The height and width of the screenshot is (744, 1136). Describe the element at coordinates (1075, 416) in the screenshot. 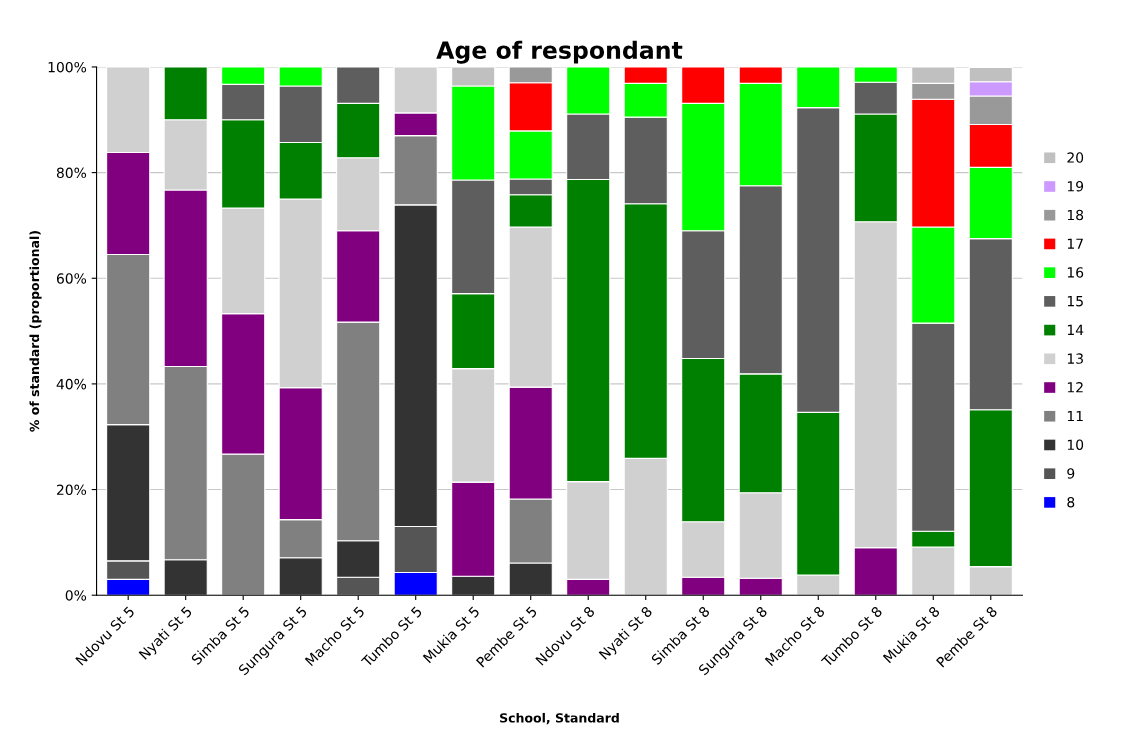

I see `legend-label: 11` at that location.